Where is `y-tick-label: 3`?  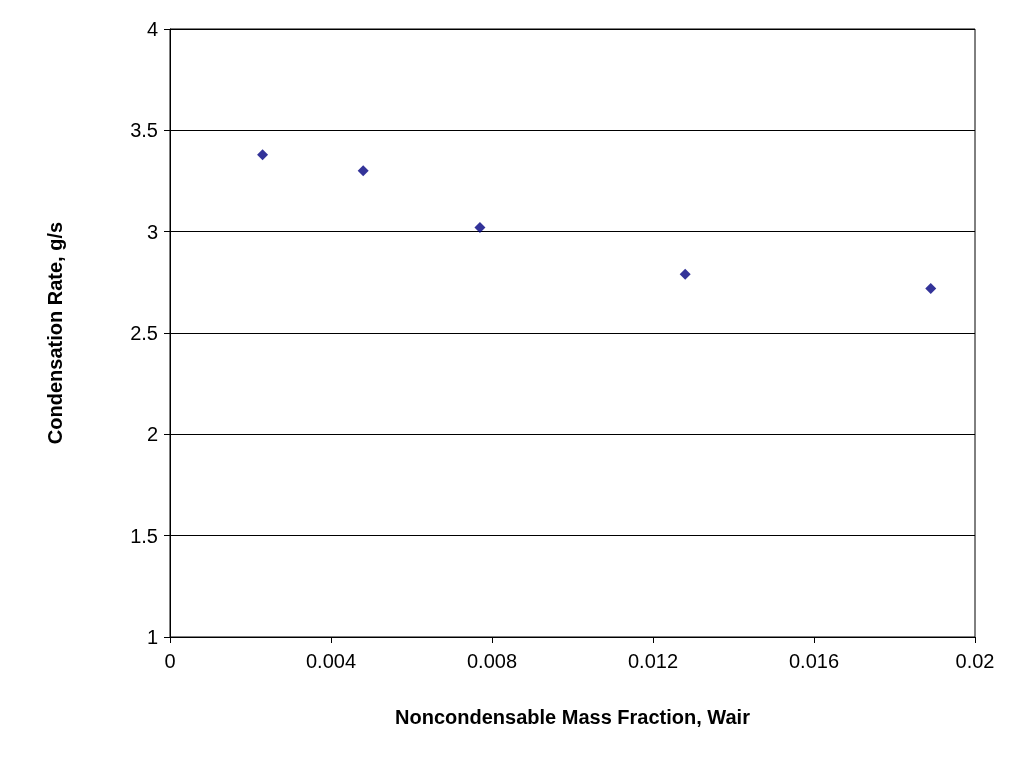
y-tick-label: 3 is located at coordinates (152, 231).